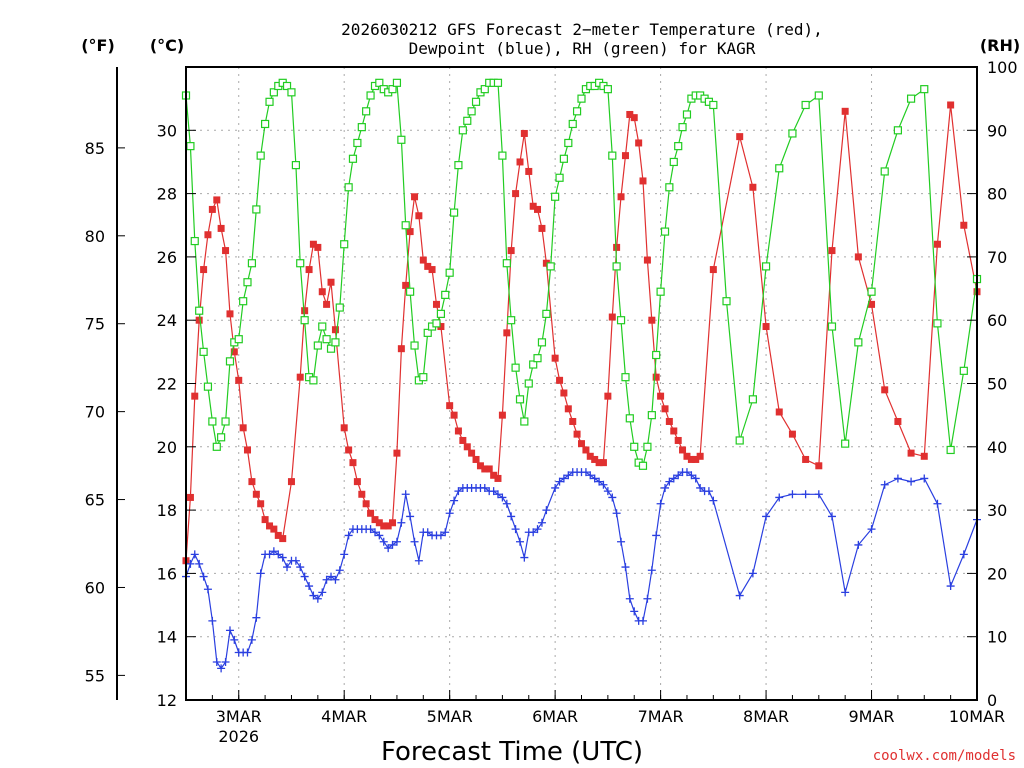 The image size is (1024, 768). What do you see at coordinates (1000, 45) in the screenshot?
I see `rh-axis-unit: (RH)` at bounding box center [1000, 45].